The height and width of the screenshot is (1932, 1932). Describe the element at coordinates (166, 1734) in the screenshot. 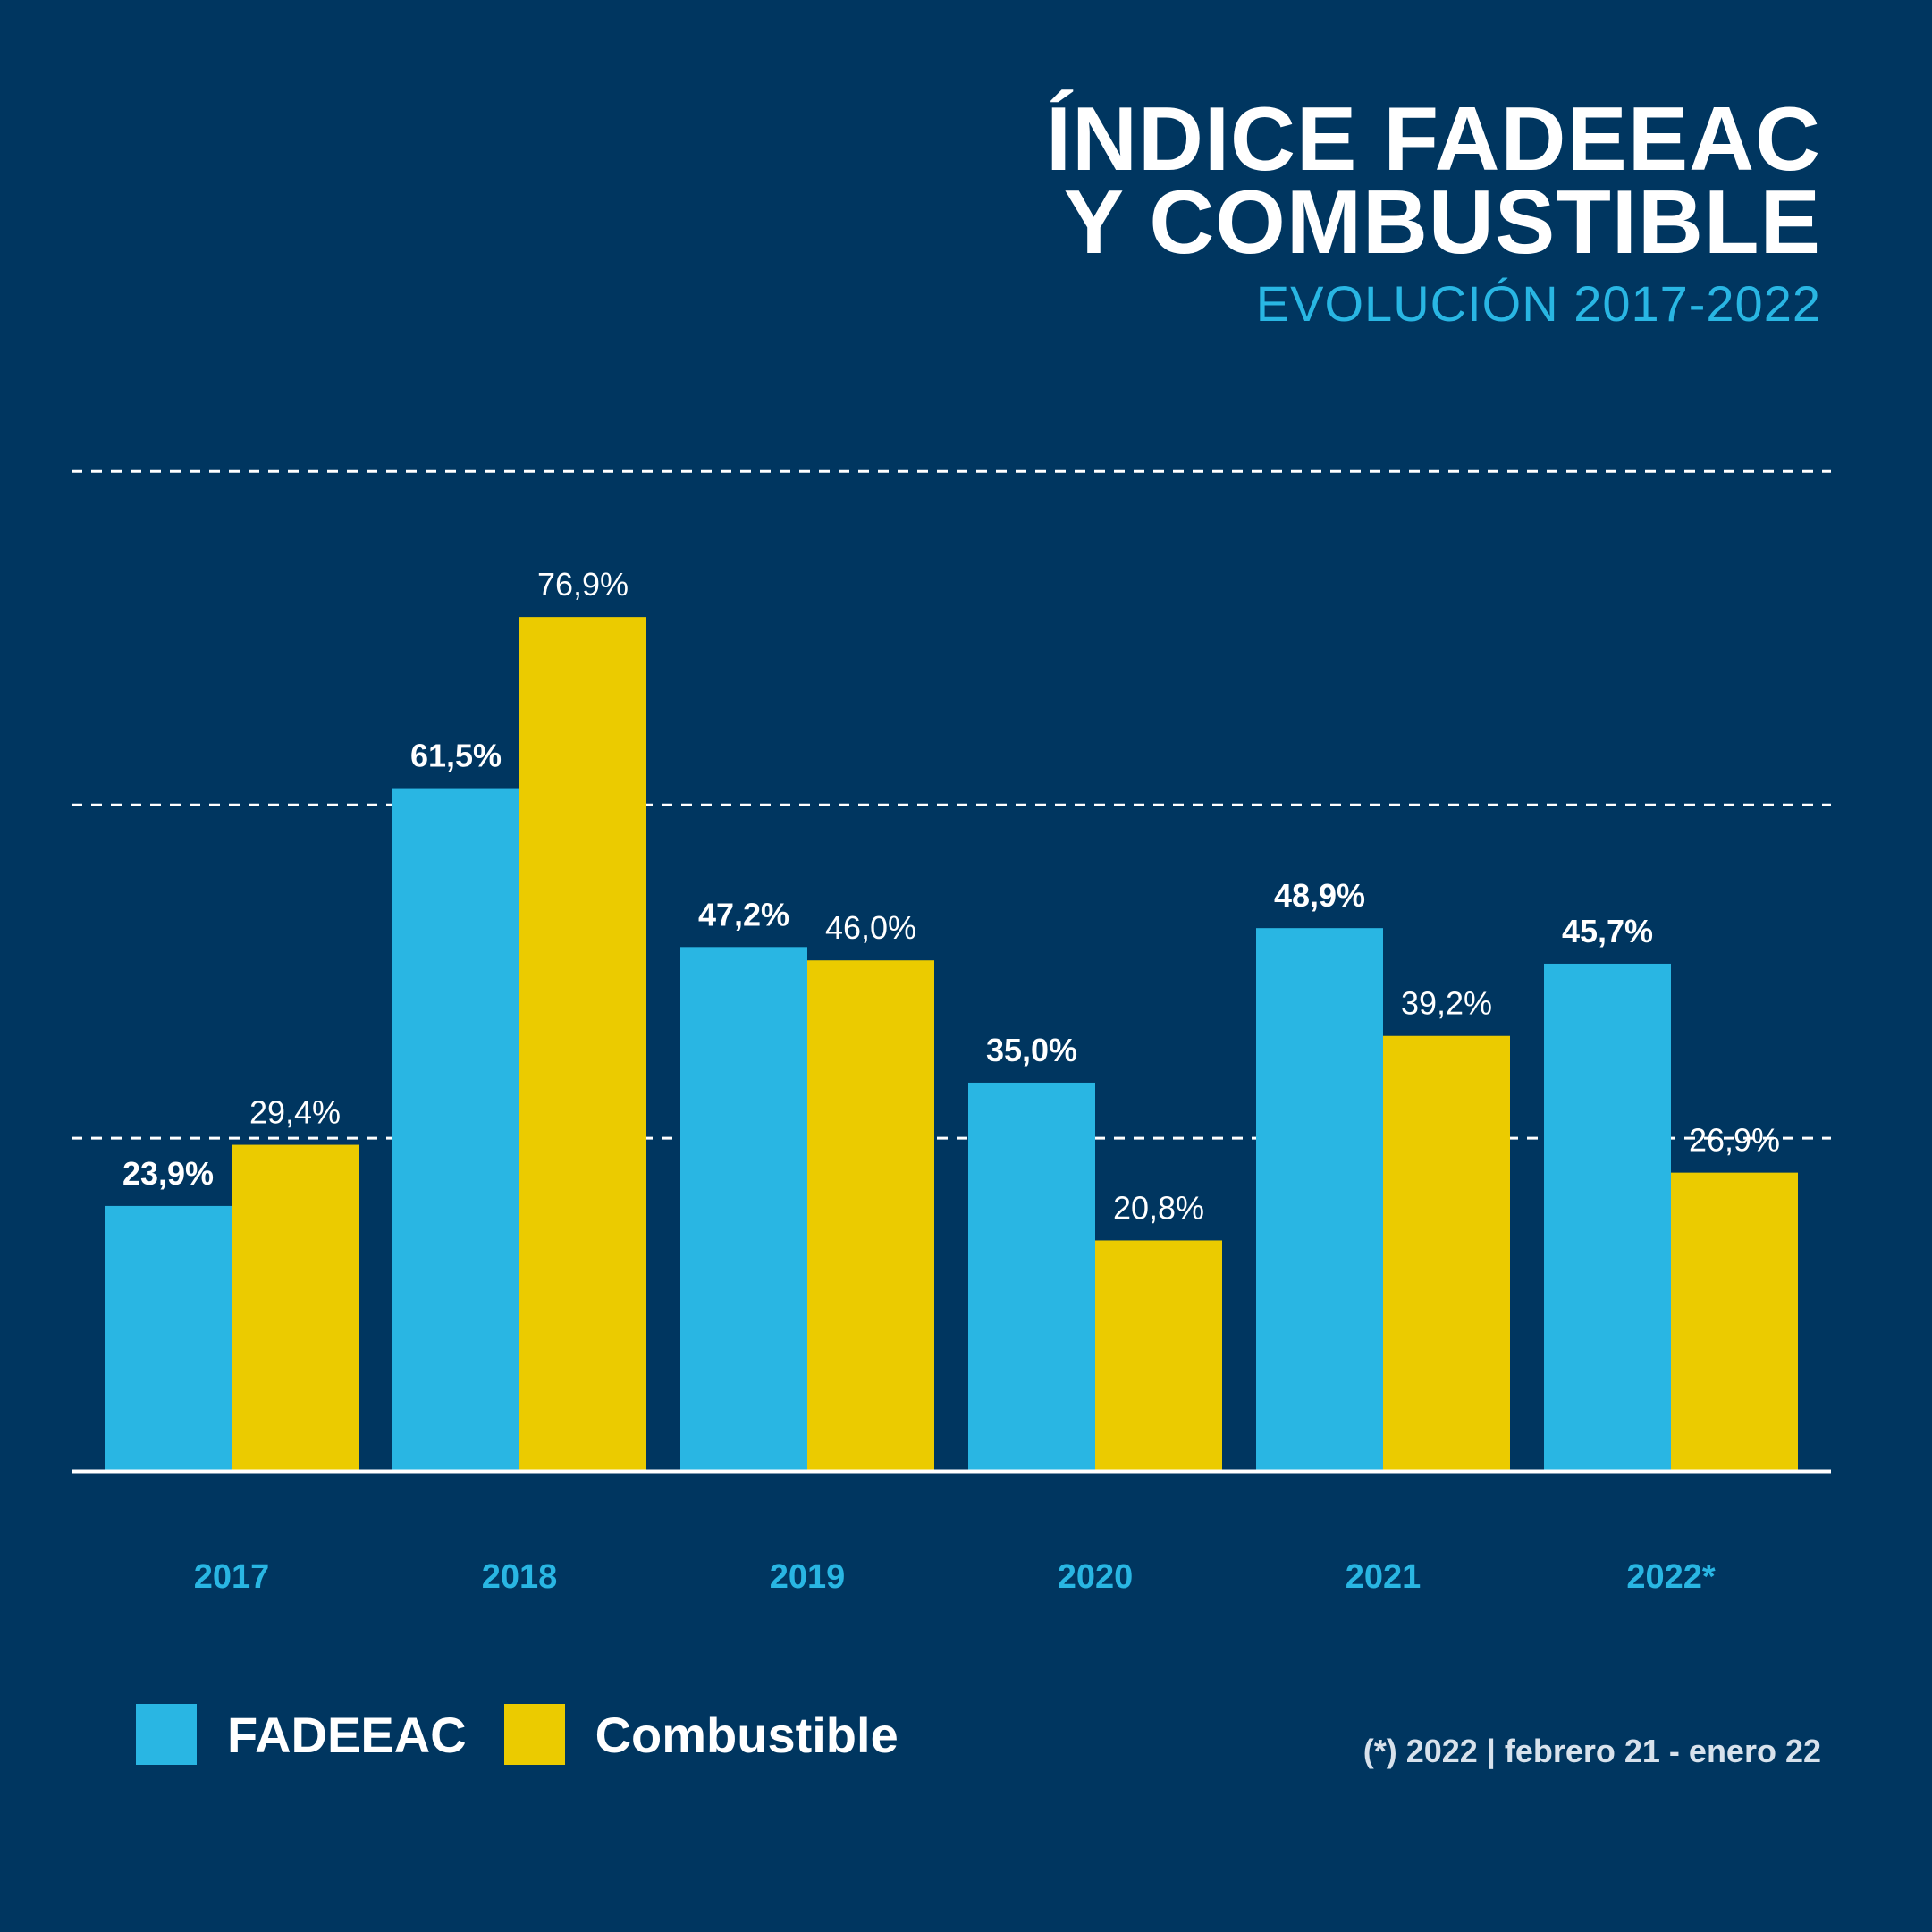

I see `legend-swatch-fadeeac` at that location.